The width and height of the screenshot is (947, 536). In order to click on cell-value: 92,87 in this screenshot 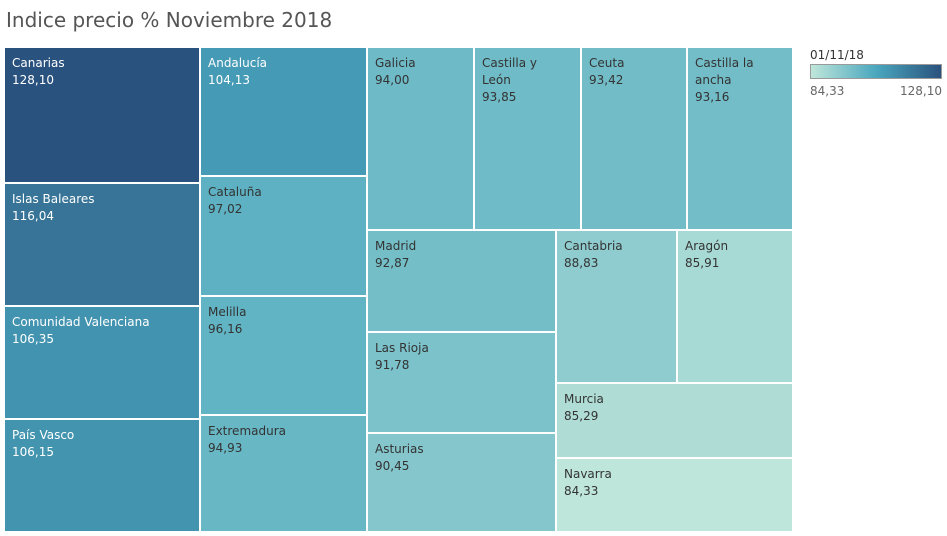, I will do `click(392, 263)`.